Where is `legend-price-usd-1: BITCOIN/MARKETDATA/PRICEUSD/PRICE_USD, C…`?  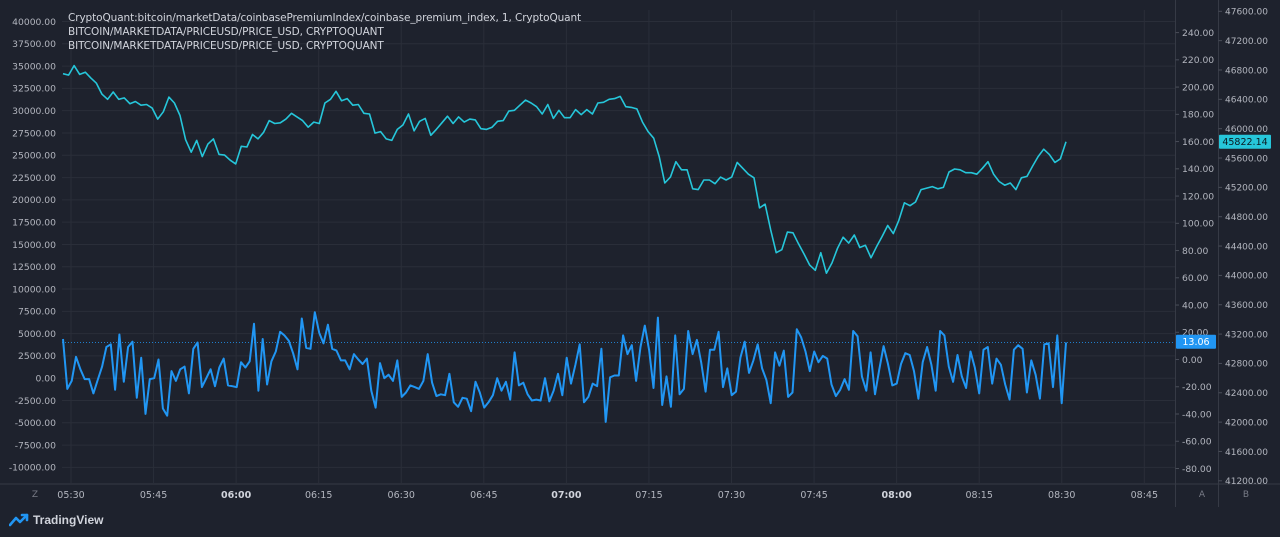
legend-price-usd-1: BITCOIN/MARKETDATA/PRICEUSD/PRICE_USD, C… is located at coordinates (226, 32).